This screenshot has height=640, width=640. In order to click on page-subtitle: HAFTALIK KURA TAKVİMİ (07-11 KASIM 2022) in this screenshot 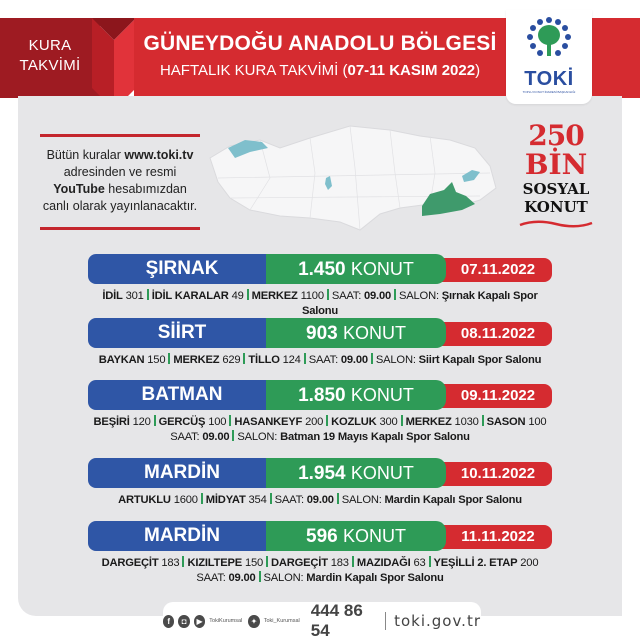, I will do `click(320, 70)`.